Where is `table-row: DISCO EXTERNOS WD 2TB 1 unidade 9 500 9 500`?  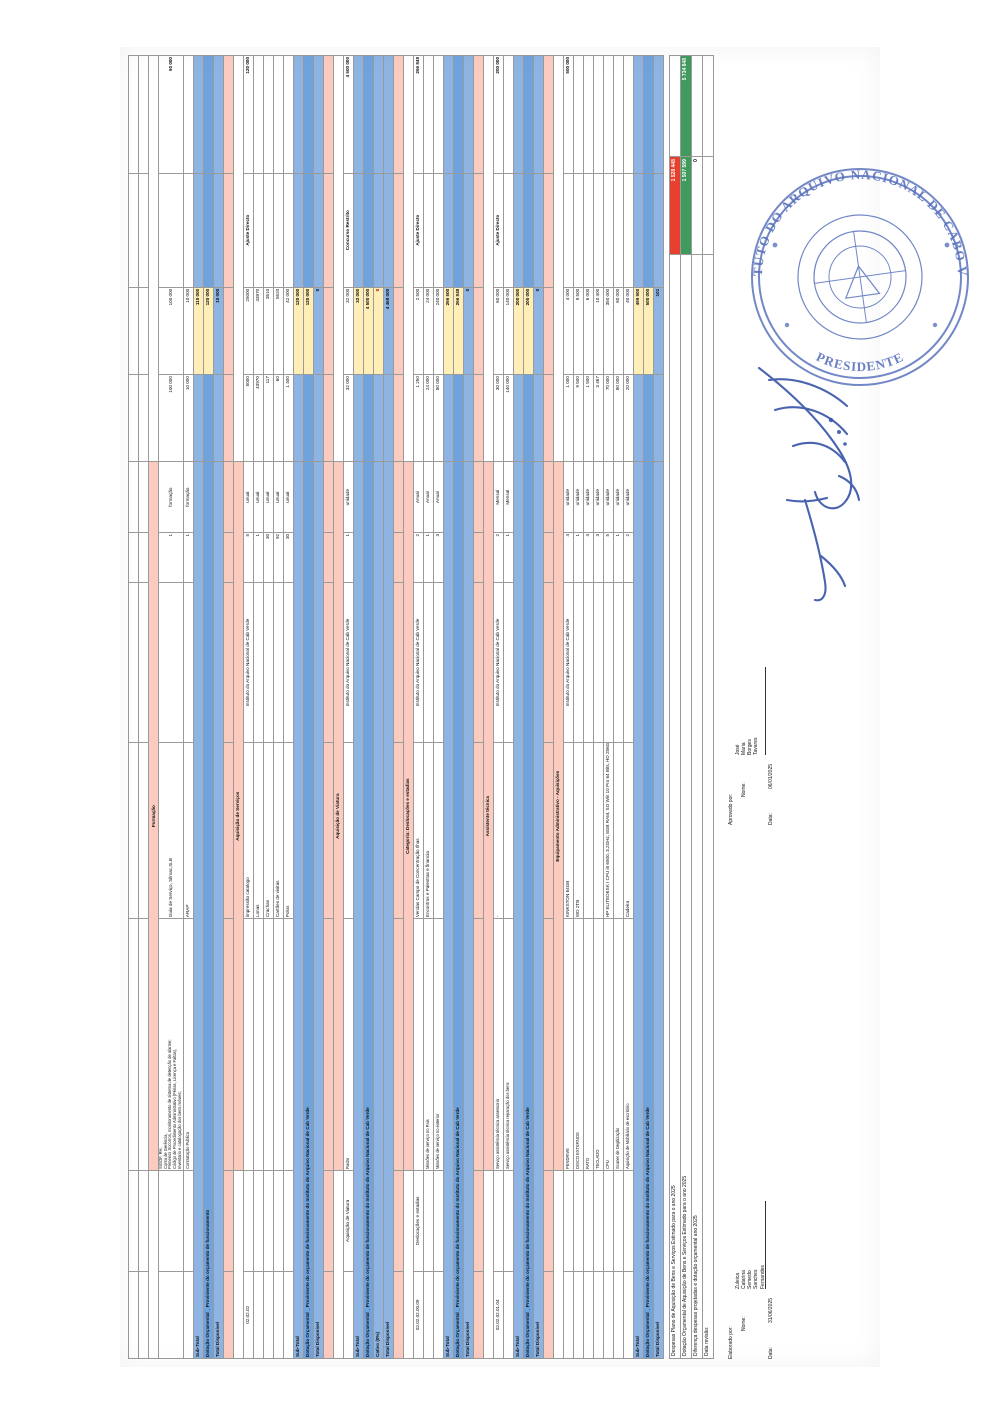
table-row: DISCO EXTERNOS WD 2TB 1 unidade 9 500 9 500 is located at coordinates (578, 707).